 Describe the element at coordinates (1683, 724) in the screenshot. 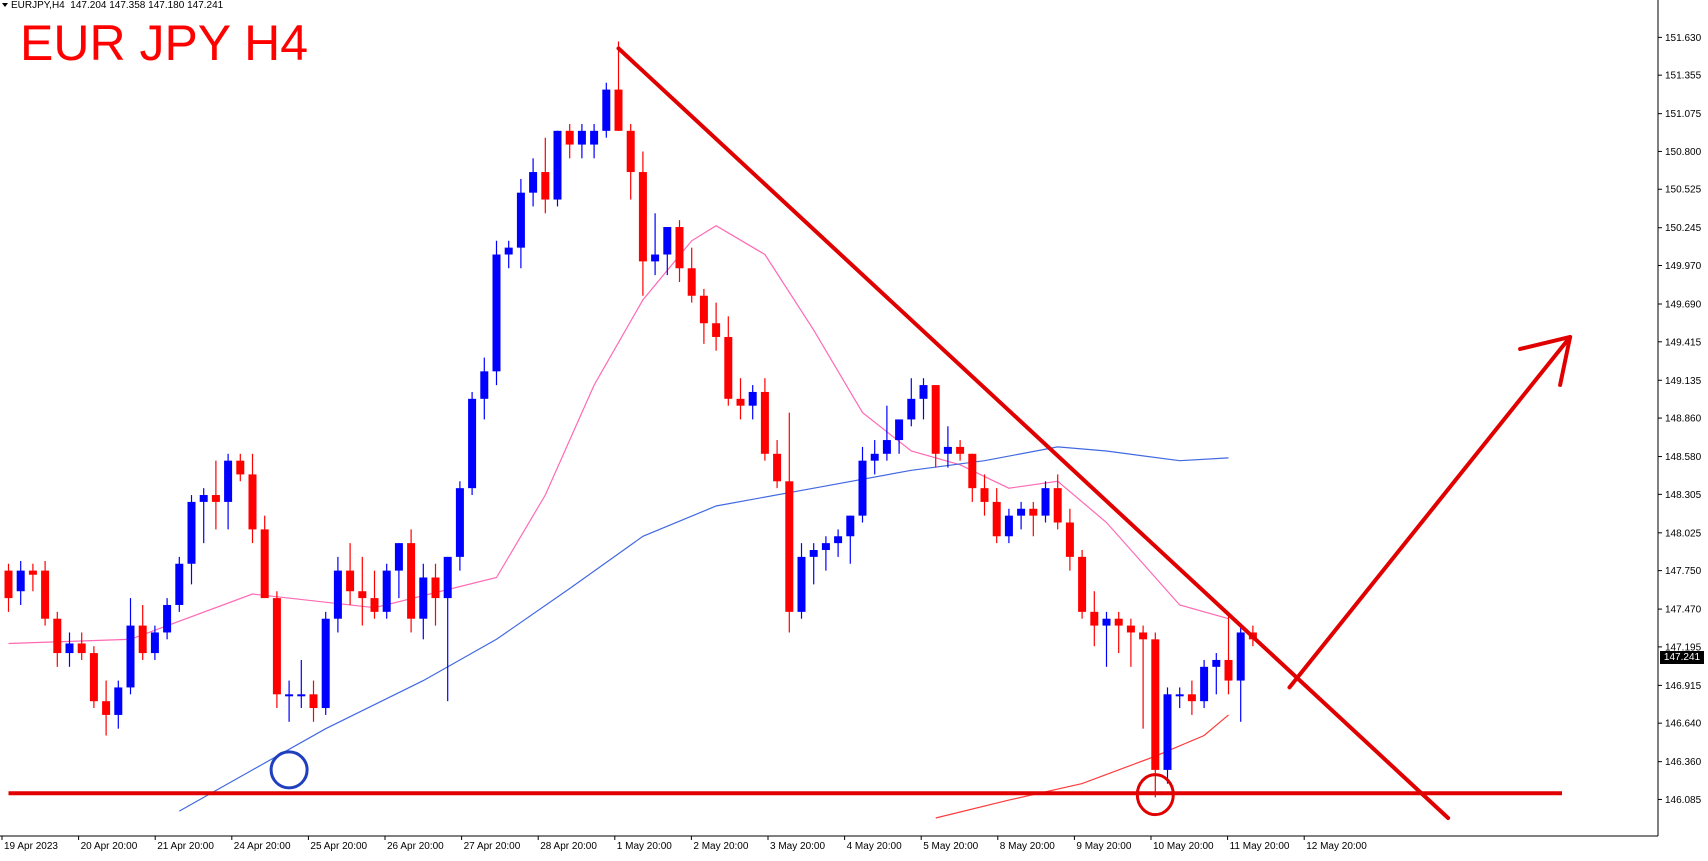

I see `y-tick-label: 146.640` at that location.